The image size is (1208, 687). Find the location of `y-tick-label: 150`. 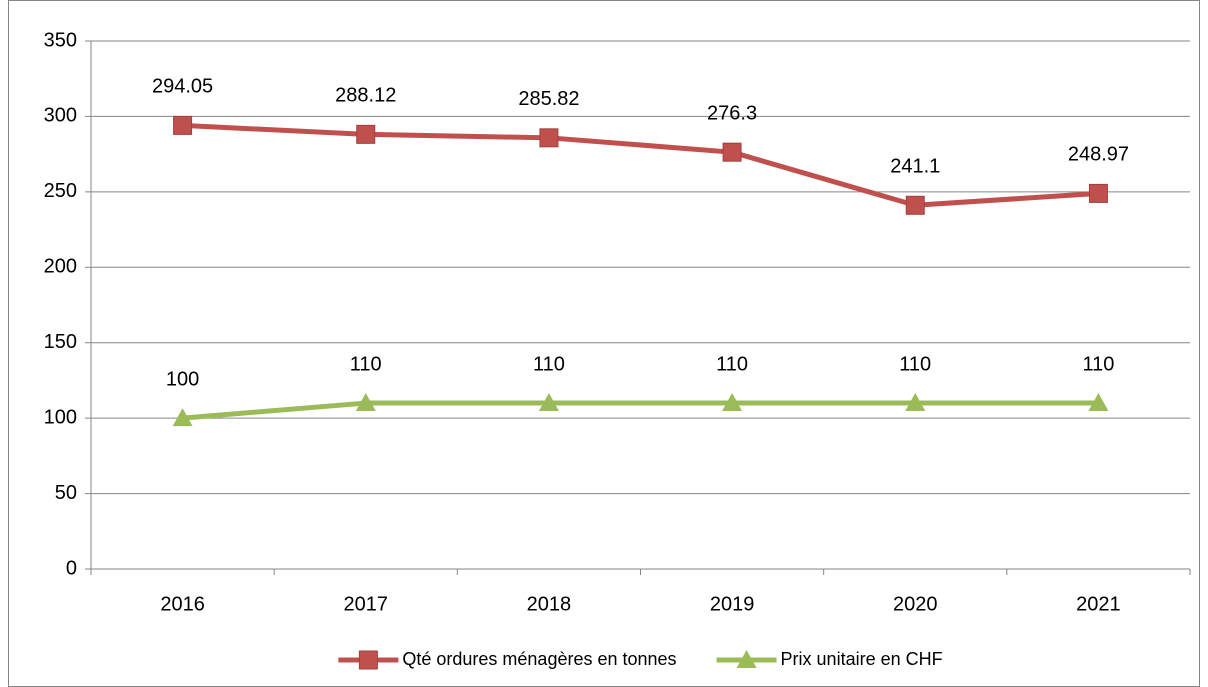

y-tick-label: 150 is located at coordinates (60, 342).